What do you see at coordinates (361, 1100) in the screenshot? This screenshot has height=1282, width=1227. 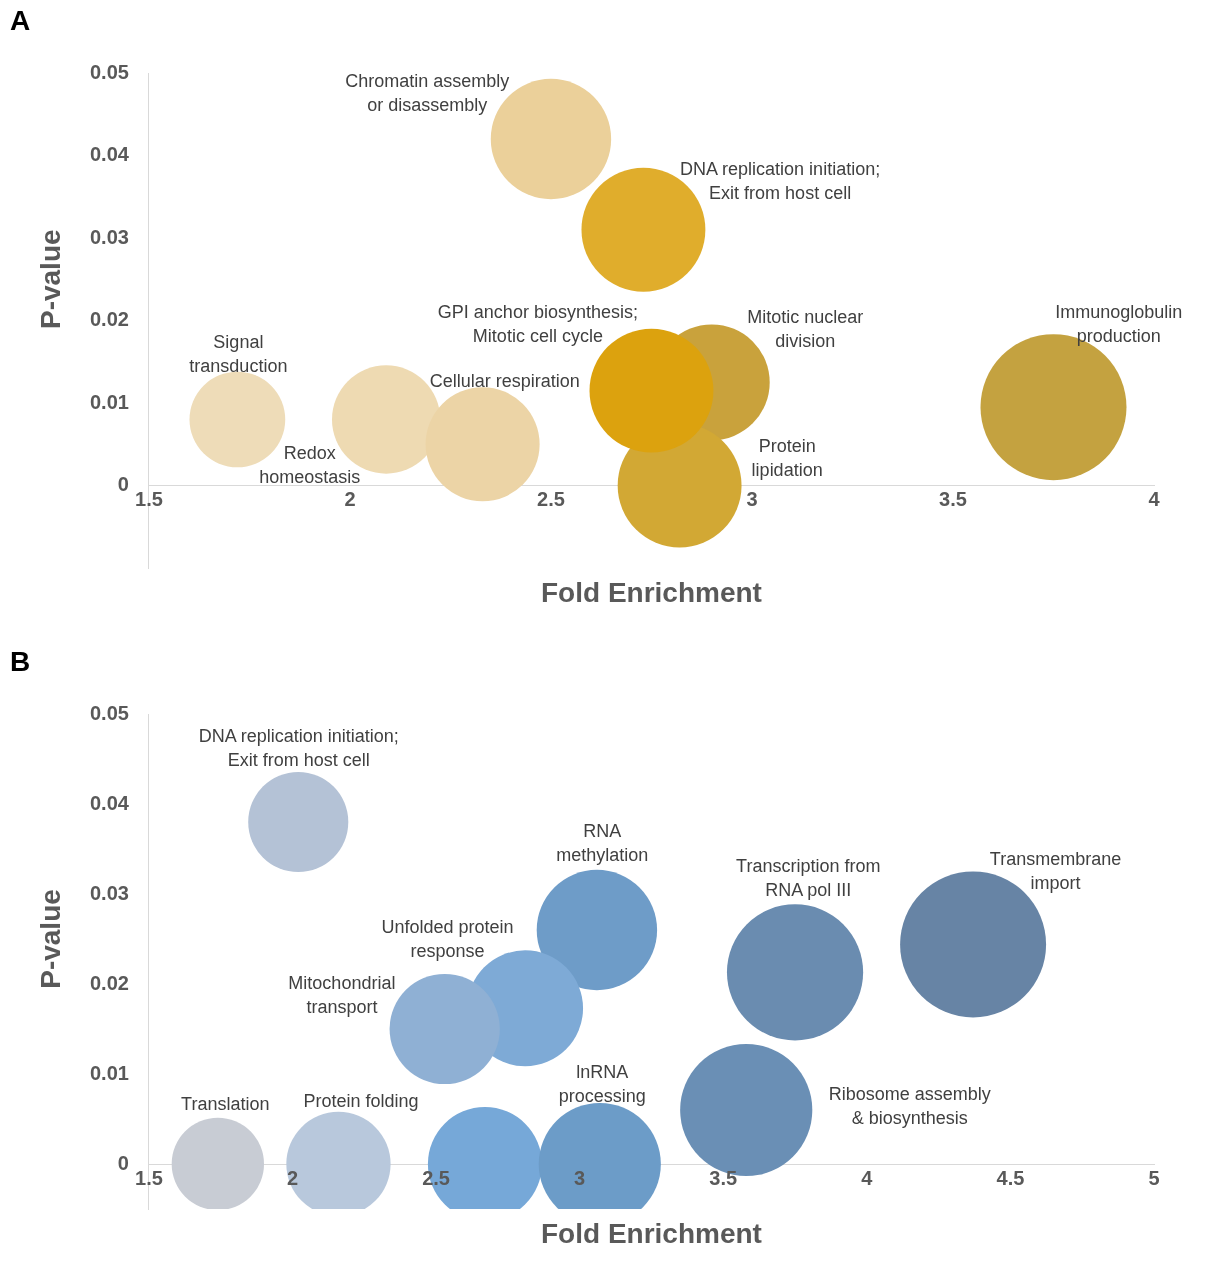 I see `annotation: Protein folding` at bounding box center [361, 1100].